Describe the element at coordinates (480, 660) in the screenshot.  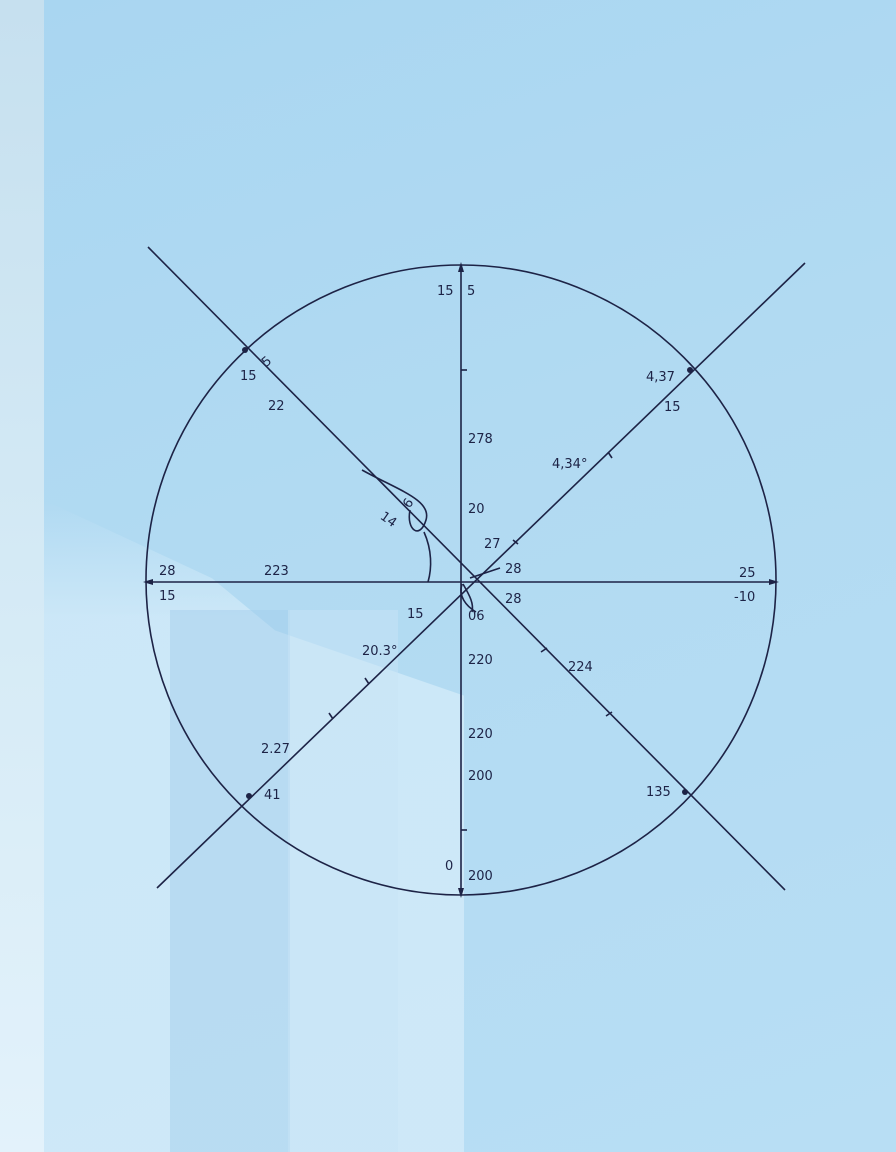
I see `label-vertical-220-upper: 220` at that location.